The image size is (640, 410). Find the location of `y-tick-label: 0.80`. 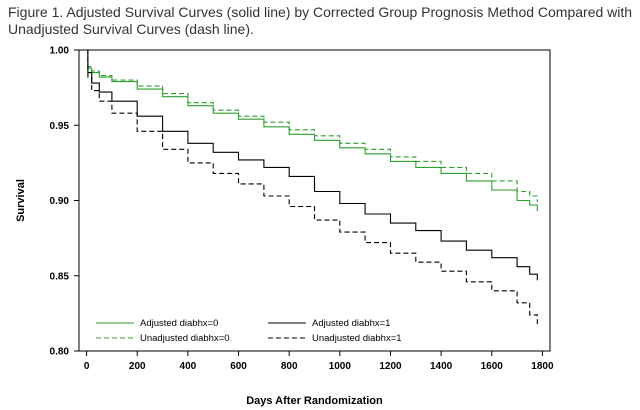

y-tick-label: 0.80 is located at coordinates (60, 352).